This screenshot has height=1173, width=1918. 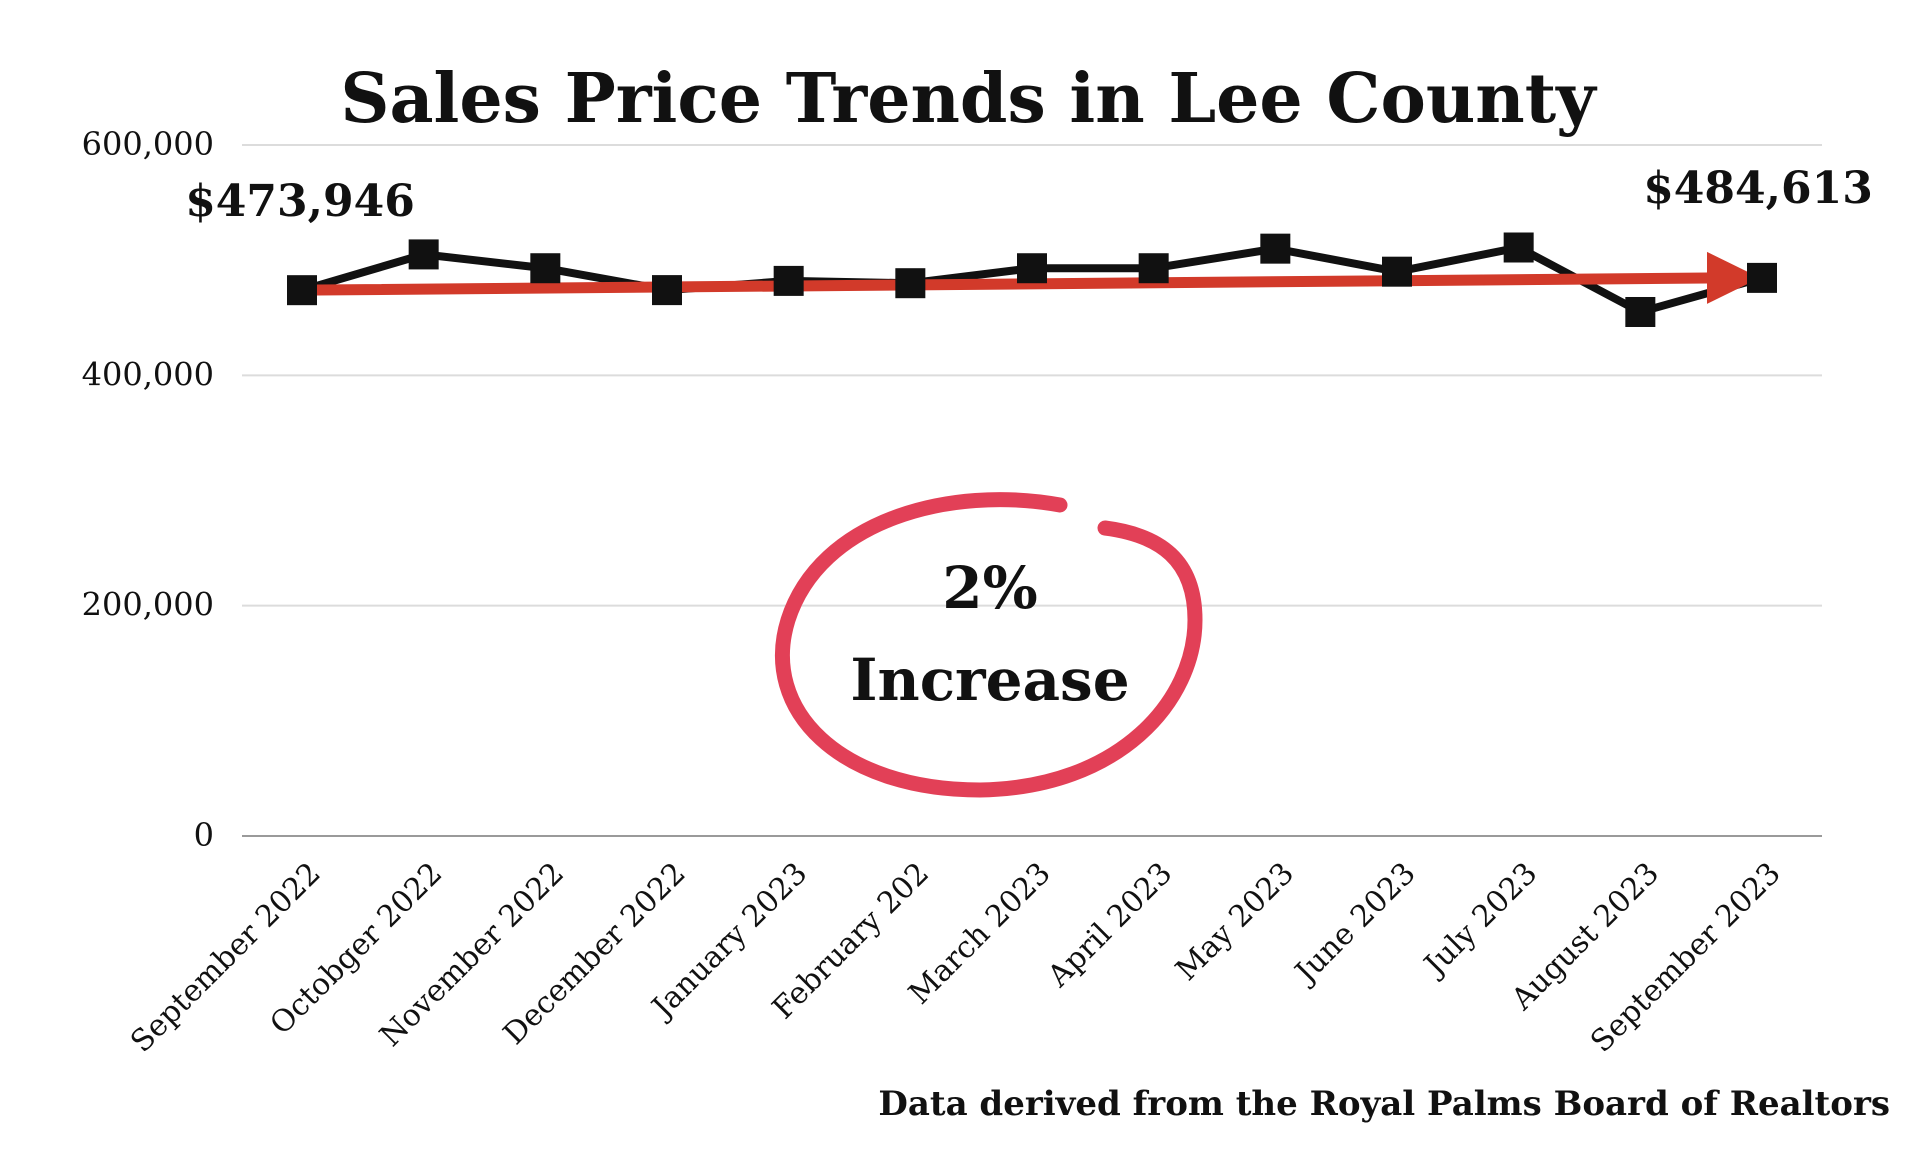 I want to click on x-tick-label: April 2023, so click(x=1110, y=925).